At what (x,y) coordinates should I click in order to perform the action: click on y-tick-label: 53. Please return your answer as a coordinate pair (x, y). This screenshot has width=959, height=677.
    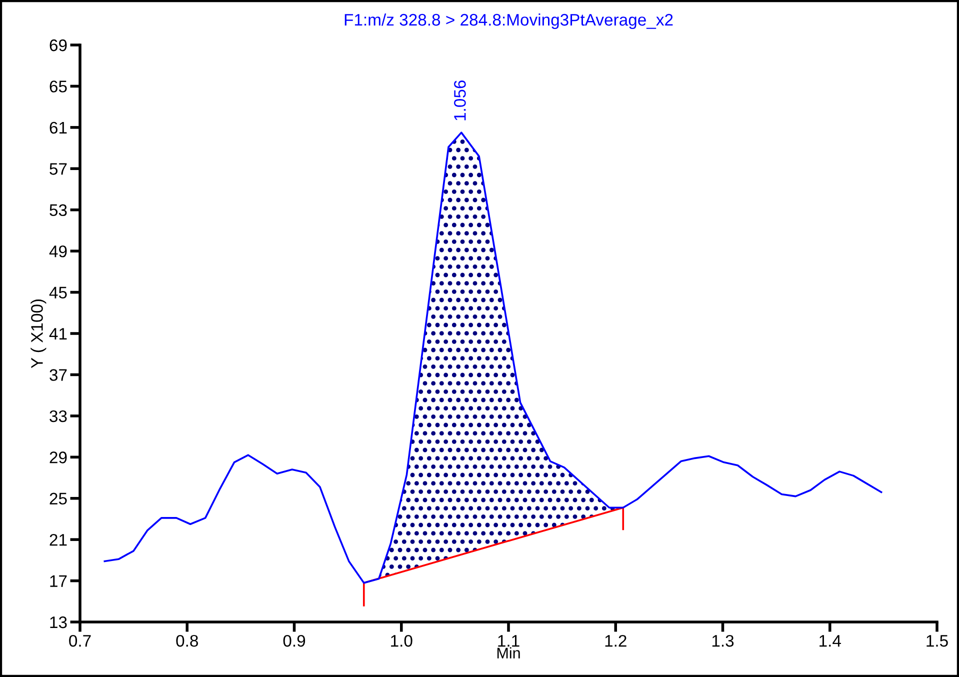
    Looking at the image, I should click on (58, 210).